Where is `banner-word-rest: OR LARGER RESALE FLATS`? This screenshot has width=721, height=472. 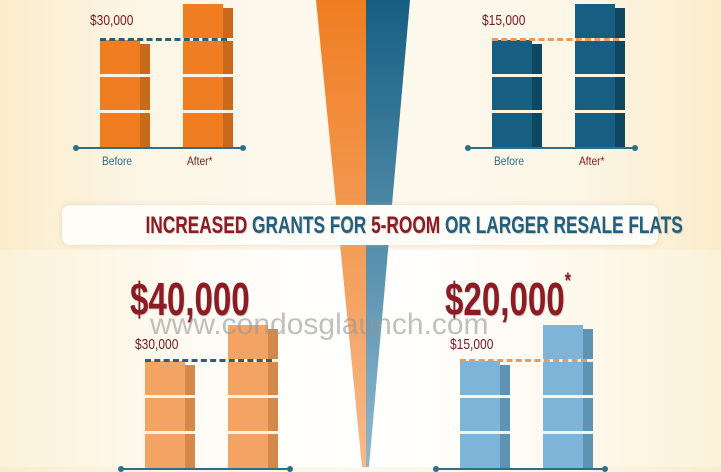
banner-word-rest: OR LARGER RESALE FLATS is located at coordinates (563, 225).